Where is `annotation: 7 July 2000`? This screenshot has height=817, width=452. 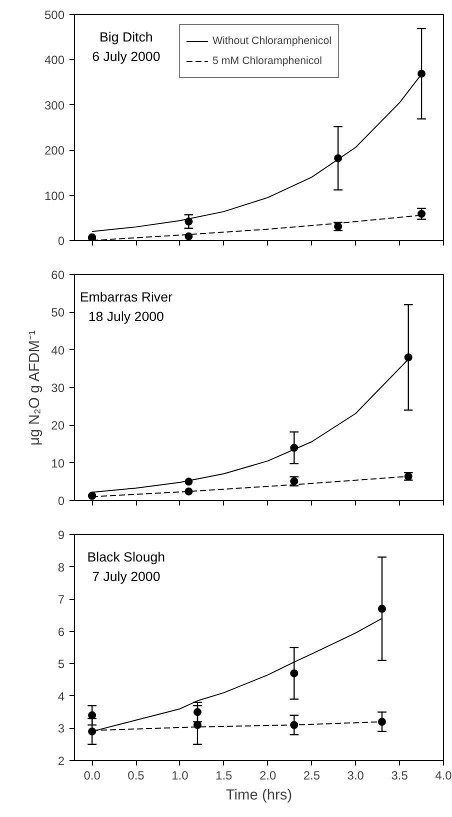 annotation: 7 July 2000 is located at coordinates (126, 576).